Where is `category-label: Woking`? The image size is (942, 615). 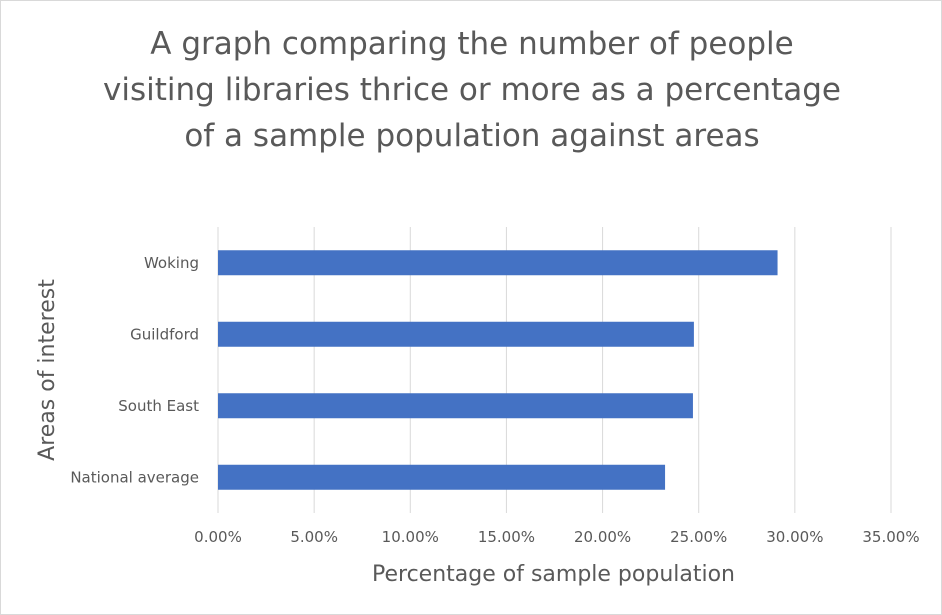 category-label: Woking is located at coordinates (171, 263).